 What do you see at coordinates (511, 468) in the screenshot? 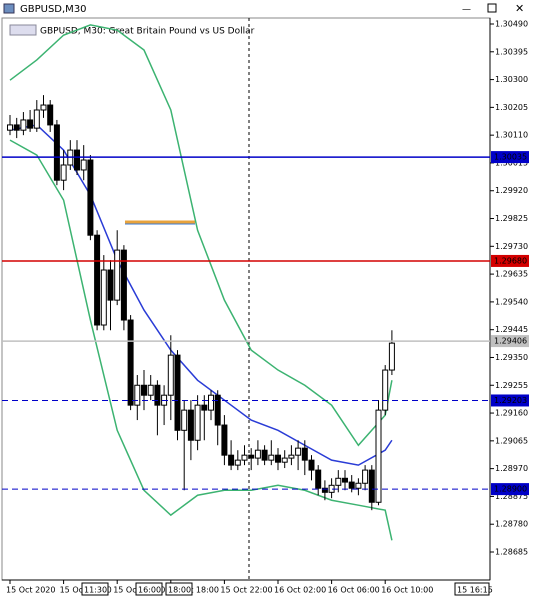
I see `y-tick-label: 1.28970` at bounding box center [511, 468].